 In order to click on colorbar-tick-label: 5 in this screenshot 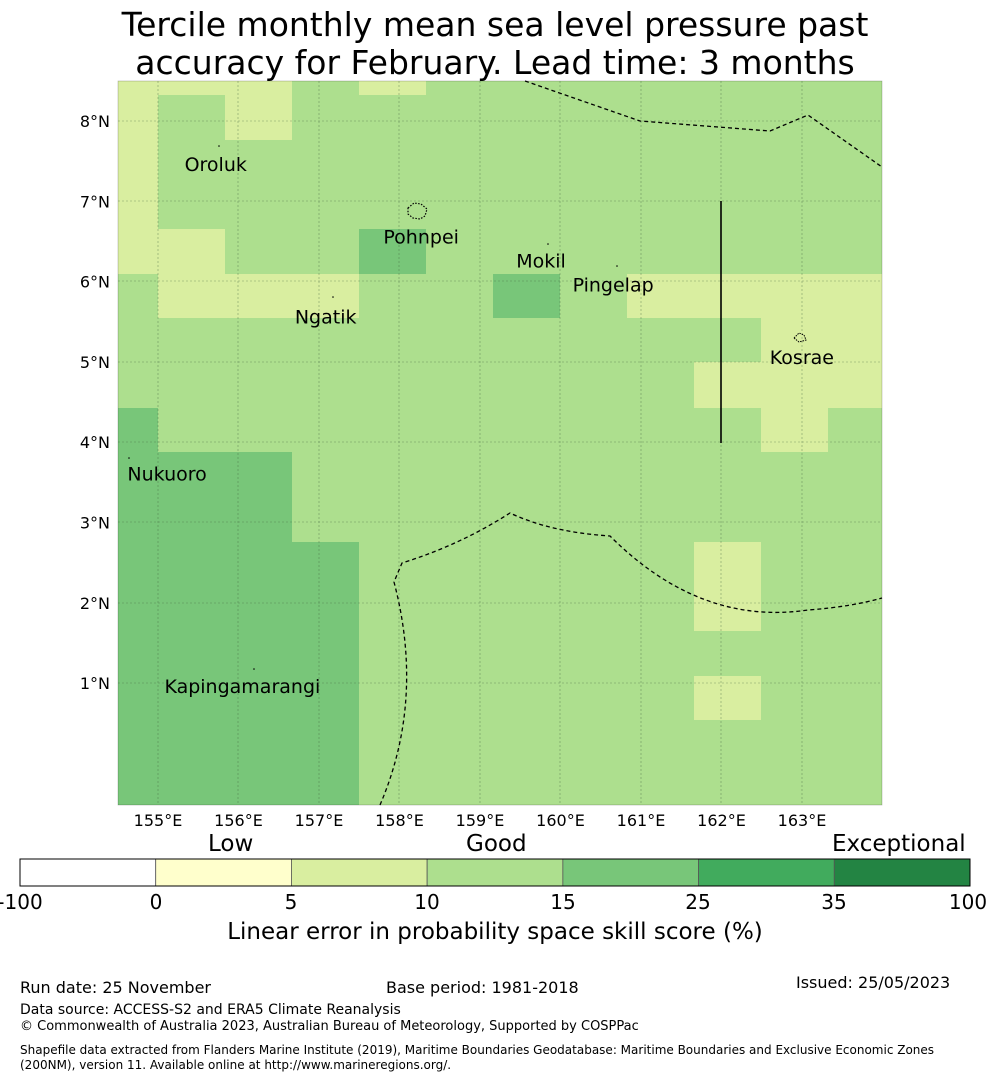, I will do `click(291, 902)`.